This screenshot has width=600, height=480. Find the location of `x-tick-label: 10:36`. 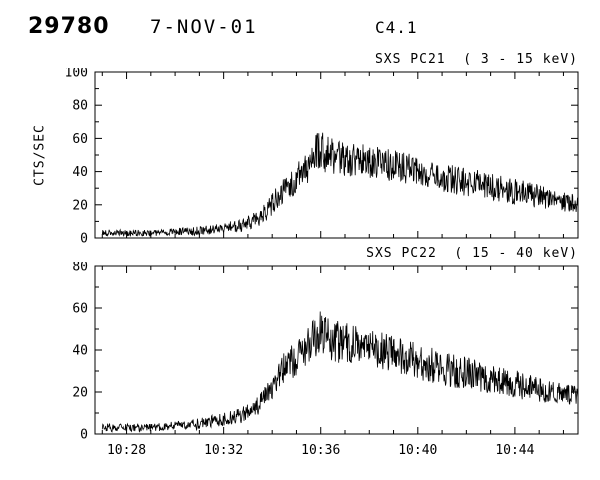

x-tick-label: 10:36 is located at coordinates (320, 450).